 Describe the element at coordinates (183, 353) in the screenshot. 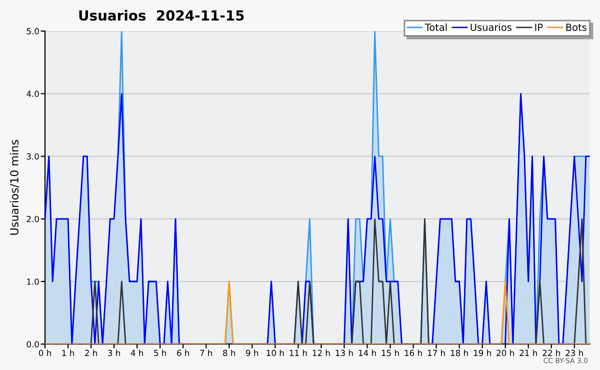

I see `x-tick-label: 6 h` at that location.